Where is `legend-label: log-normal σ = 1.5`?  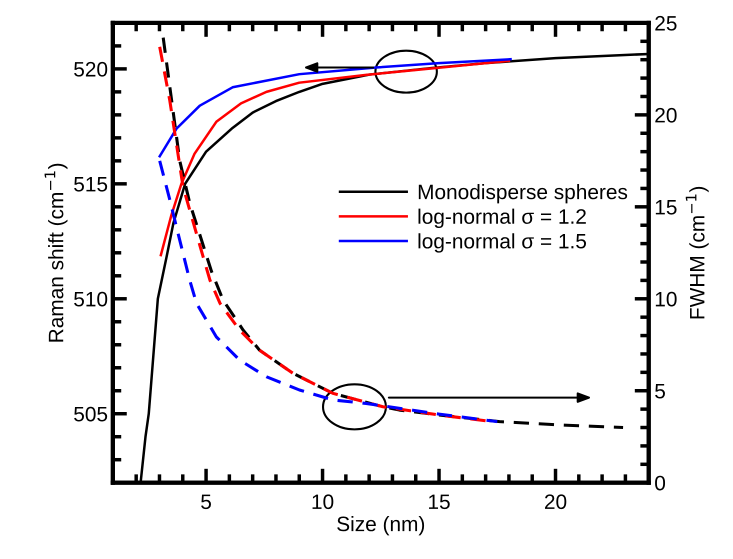 legend-label: log-normal σ = 1.5 is located at coordinates (502, 243).